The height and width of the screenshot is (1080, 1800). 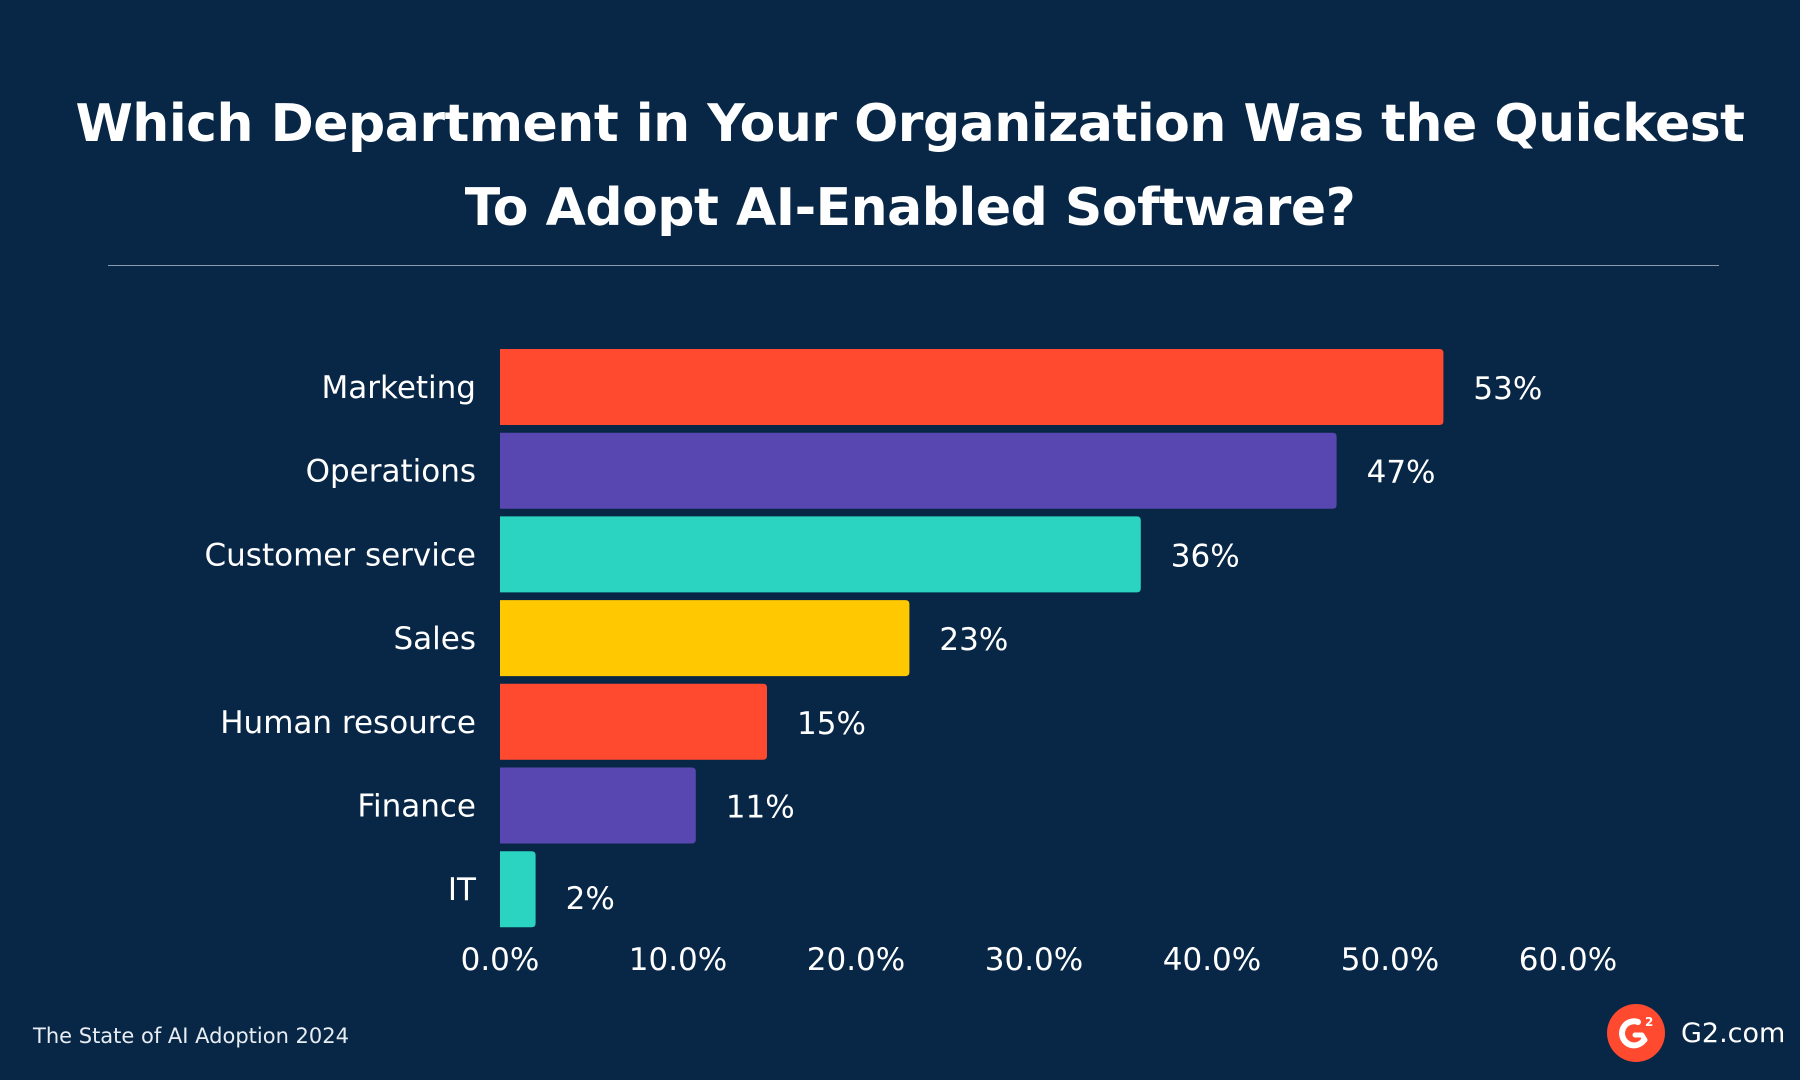 What do you see at coordinates (1636, 1033) in the screenshot?
I see `g2-logo-icon: 2` at bounding box center [1636, 1033].